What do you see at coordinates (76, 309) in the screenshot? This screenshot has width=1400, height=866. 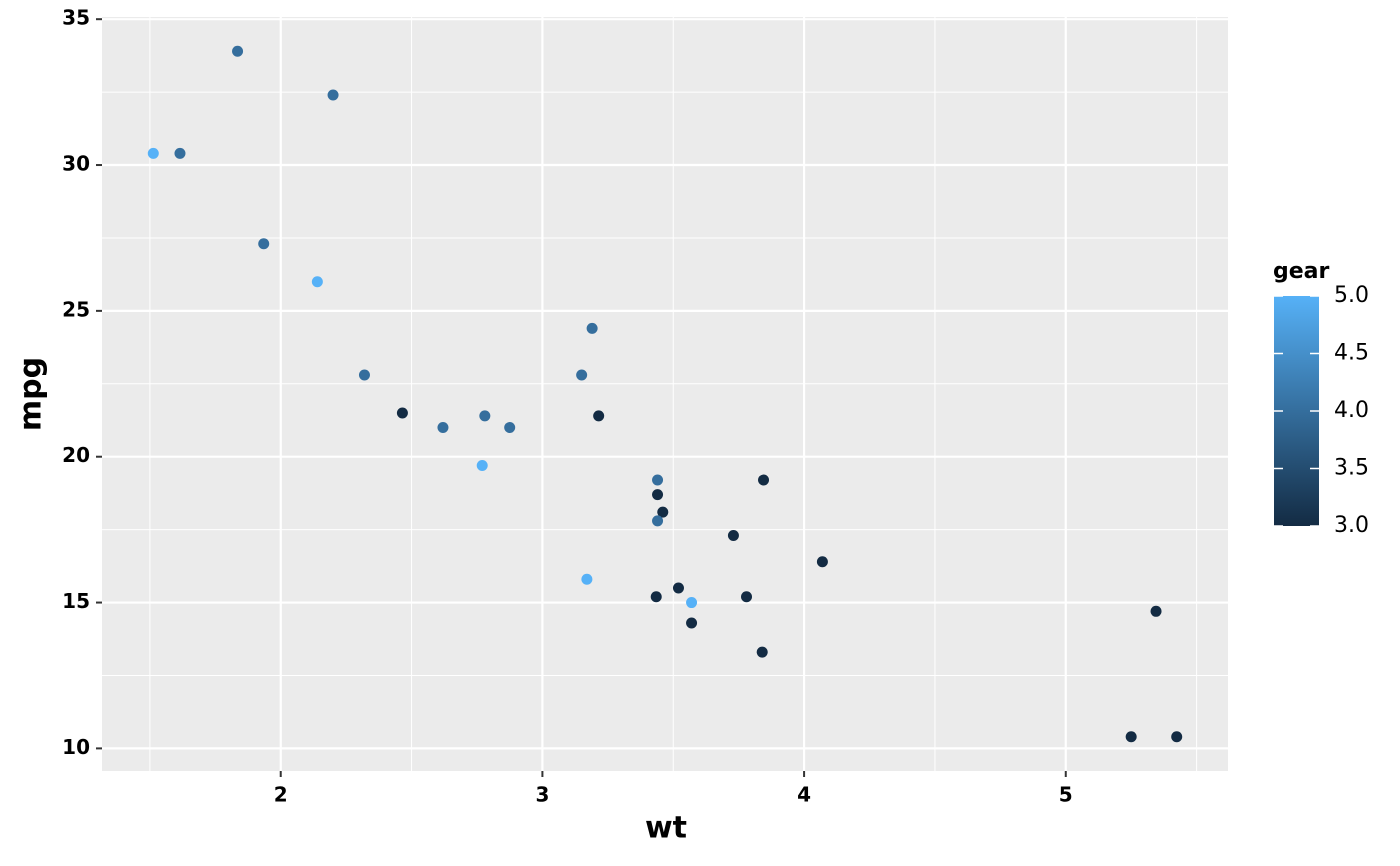 I see `y-tick-label: 25` at bounding box center [76, 309].